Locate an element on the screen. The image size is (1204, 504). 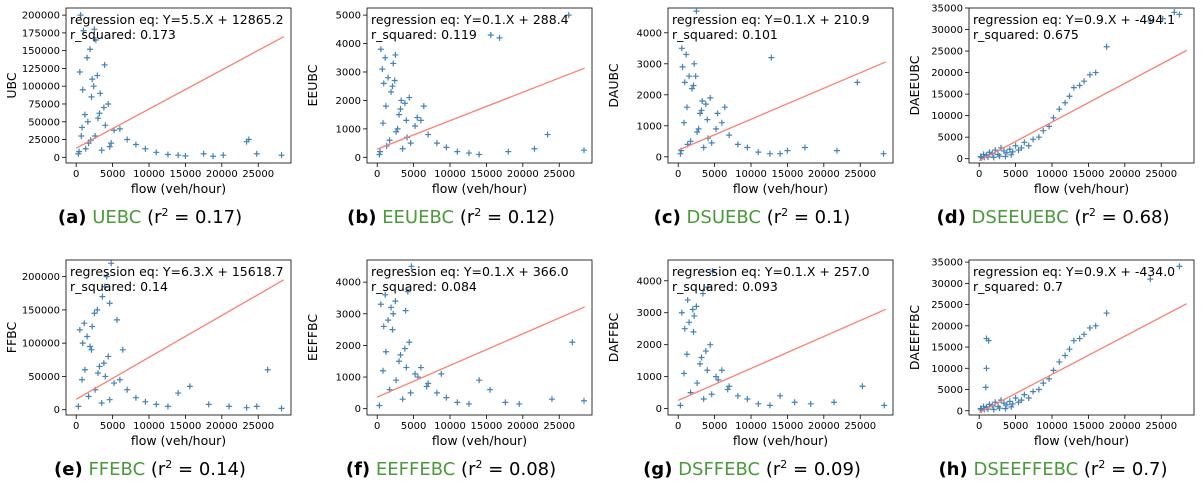
y-tick-label: 35000 is located at coordinates (947, 263).